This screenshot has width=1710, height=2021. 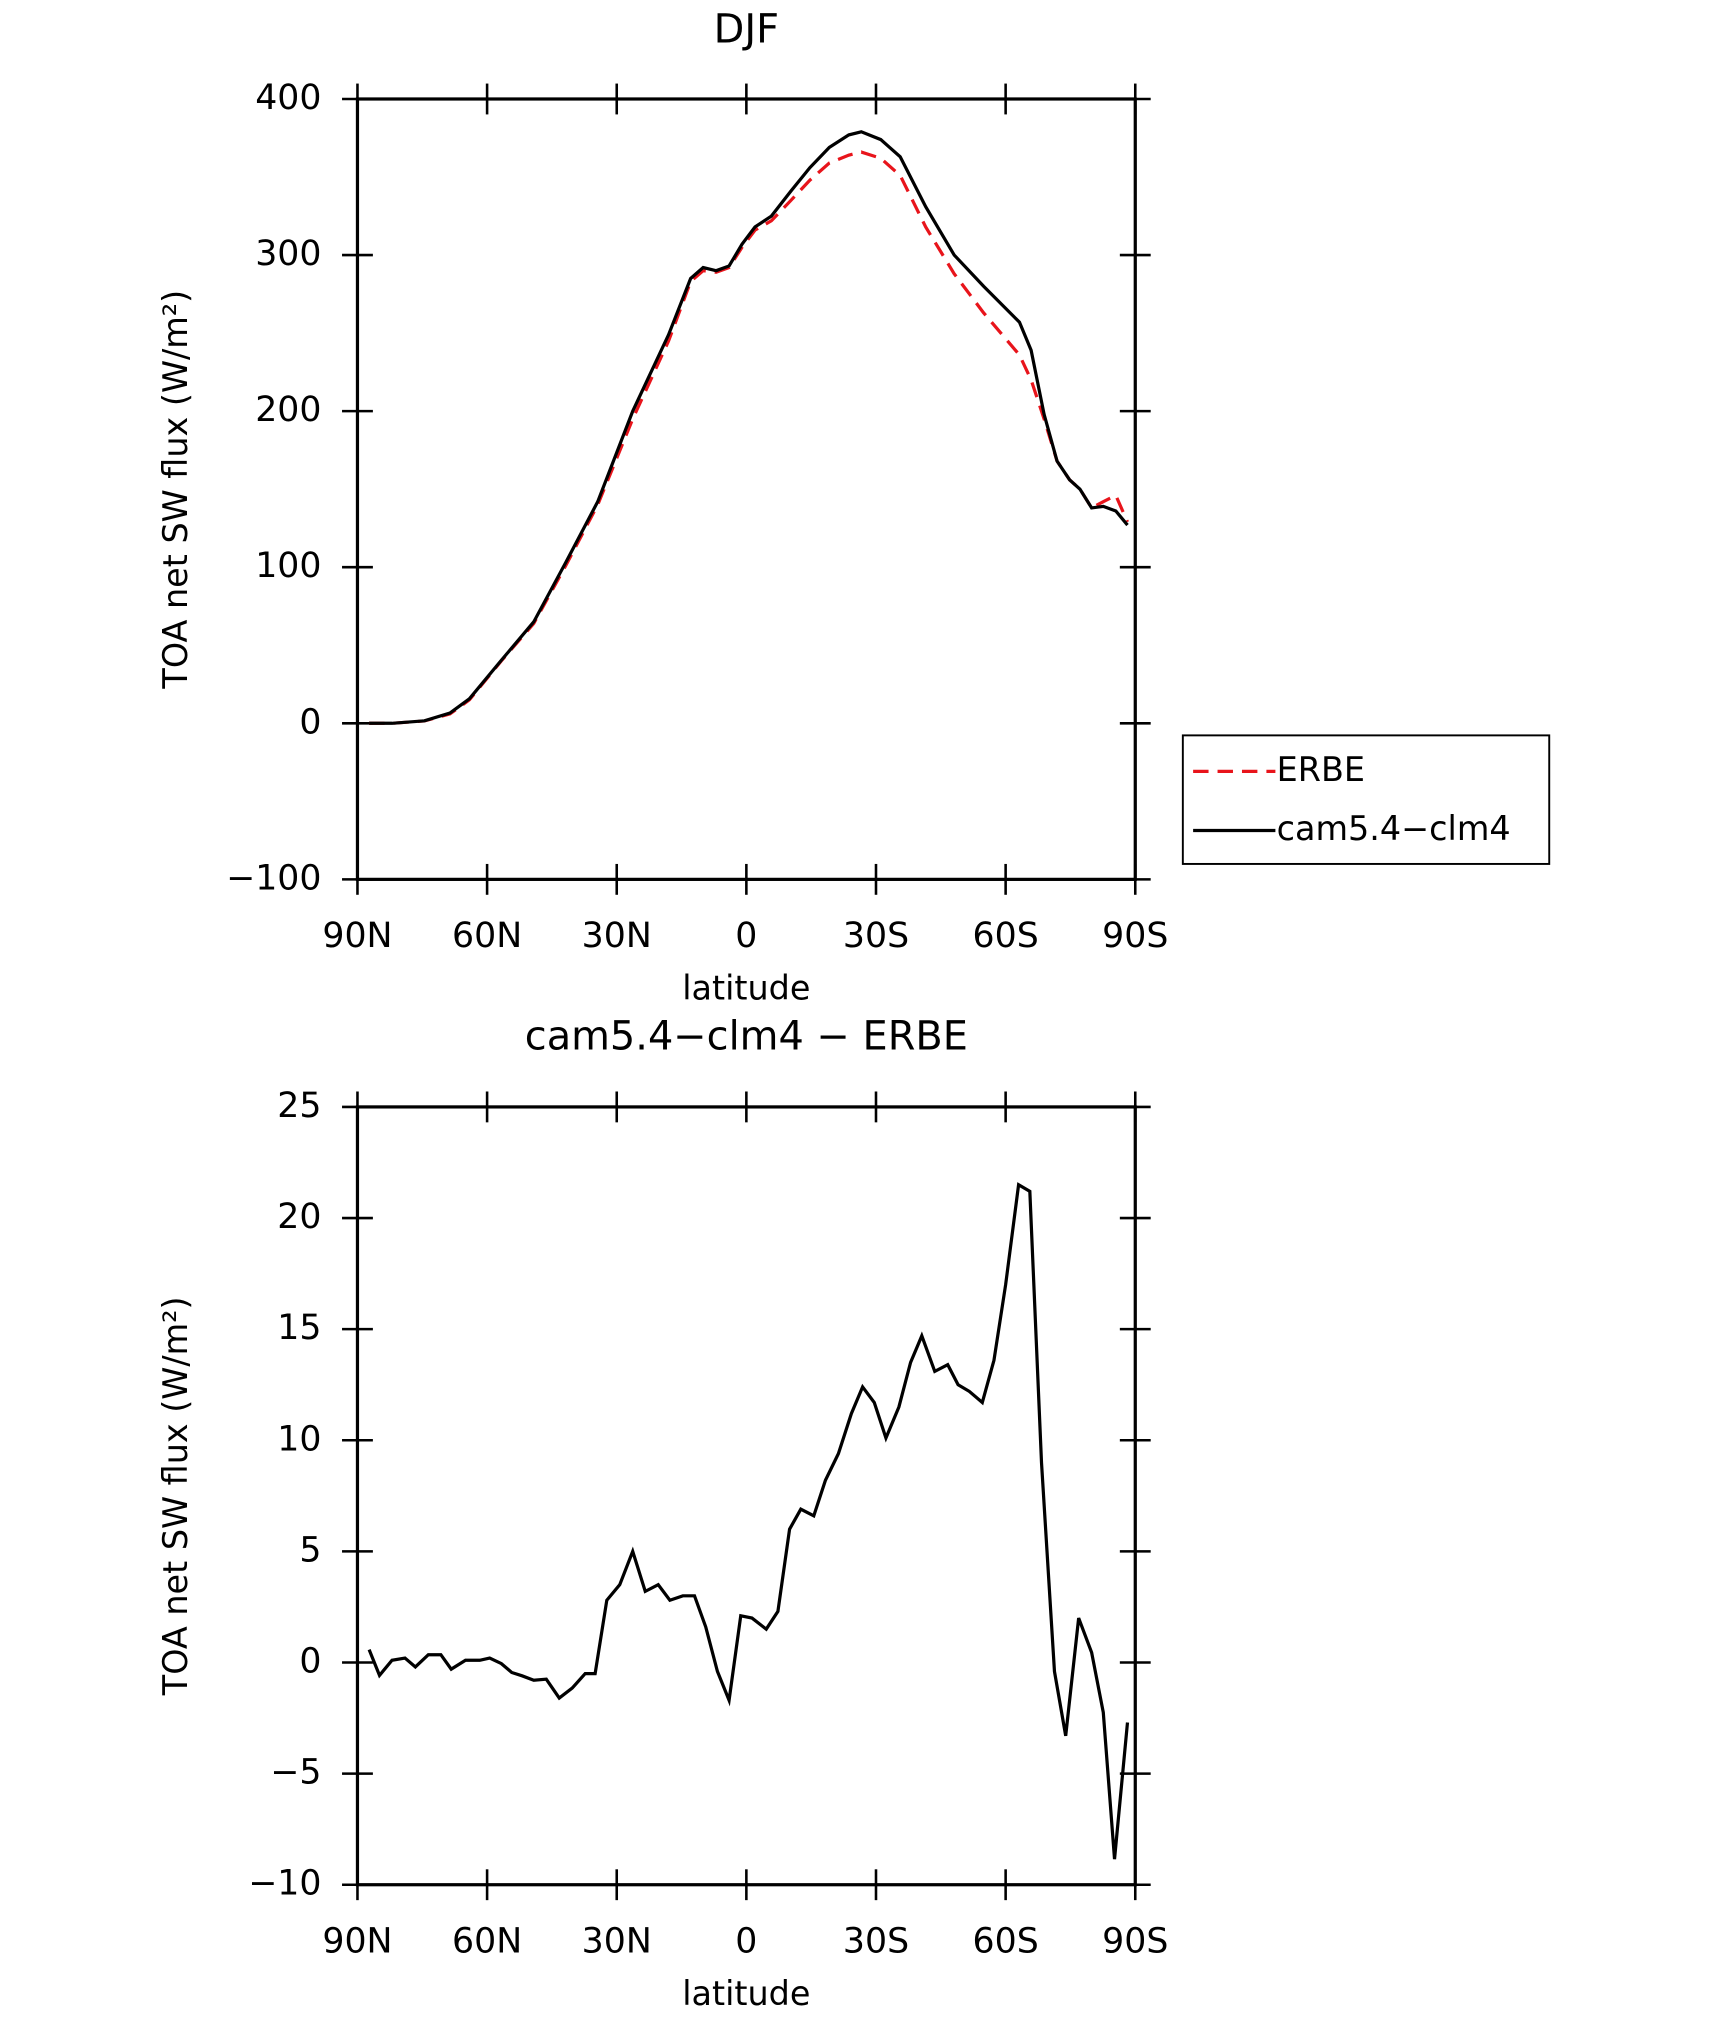 What do you see at coordinates (299, 1439) in the screenshot?
I see `y-tick-label: 10` at bounding box center [299, 1439].